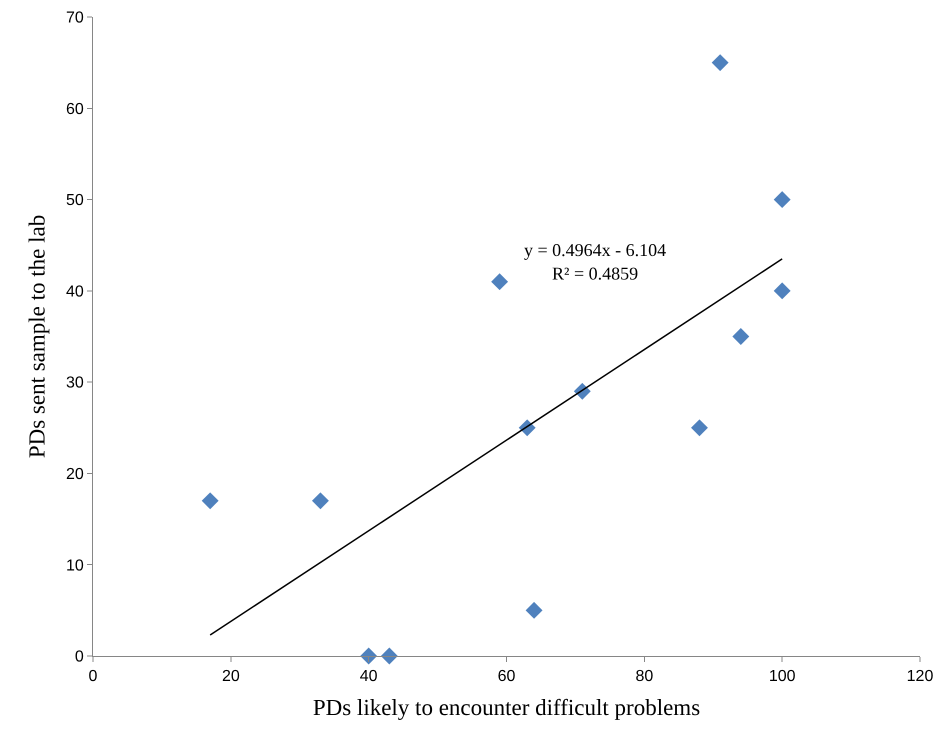 The height and width of the screenshot is (744, 946). I want to click on x-axis-title: PDs likely to encounter difficult problems, so click(506, 707).